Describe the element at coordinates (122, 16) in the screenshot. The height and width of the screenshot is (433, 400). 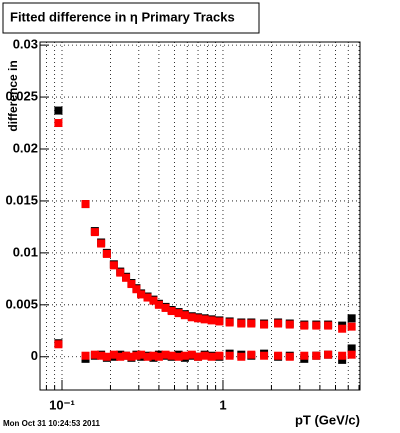
I see `chart-title: Fitted difference in η Primary Tracks` at that location.